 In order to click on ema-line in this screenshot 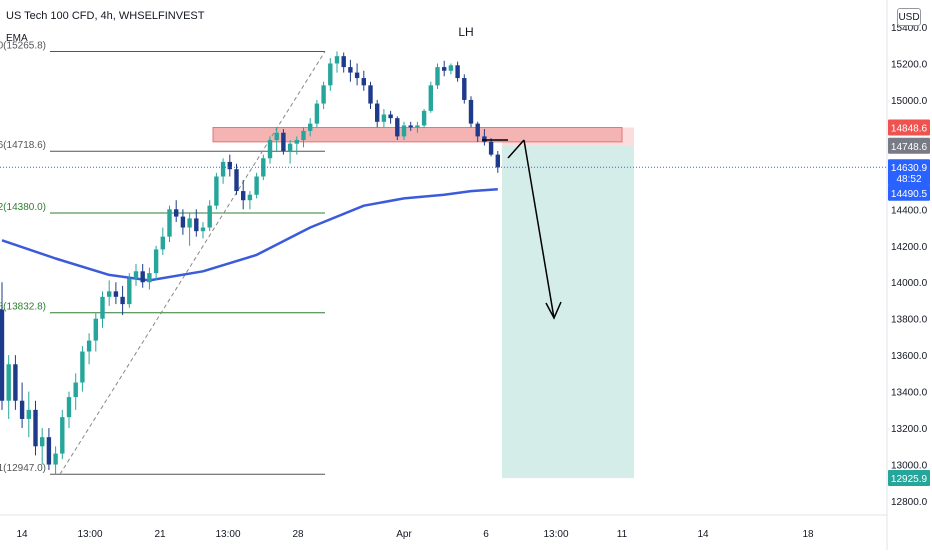, I will do `click(249, 235)`.